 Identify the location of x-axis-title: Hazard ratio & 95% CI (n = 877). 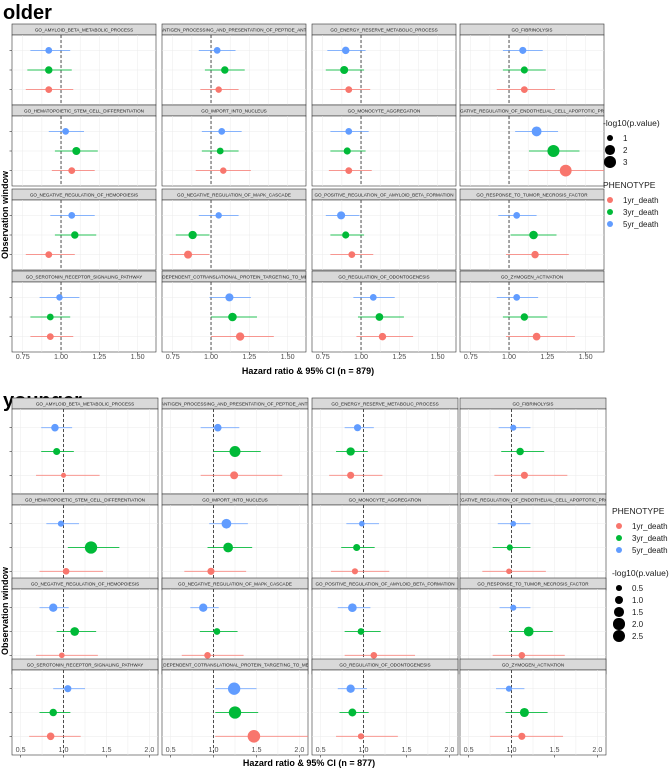
(309, 763).